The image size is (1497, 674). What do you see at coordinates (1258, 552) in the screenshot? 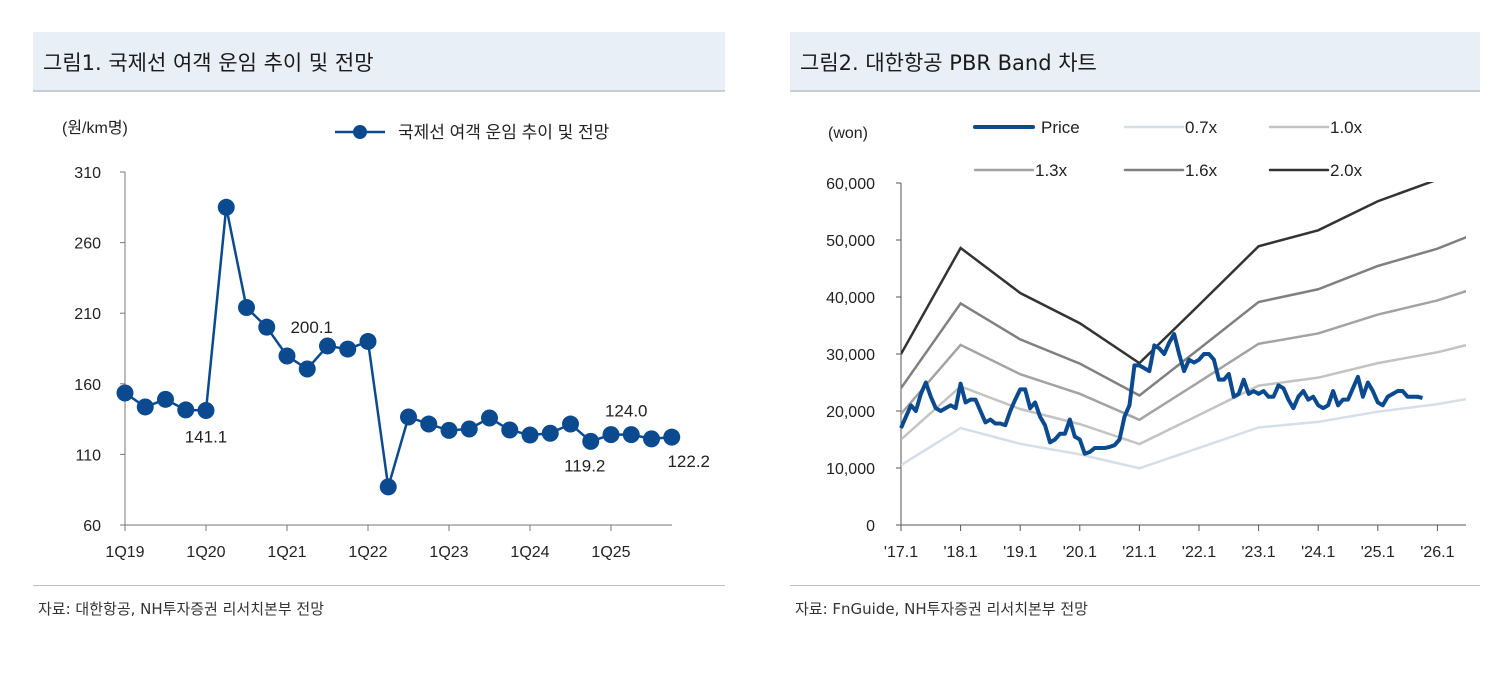
I see `c2-x-tick-label: '23.1` at bounding box center [1258, 552].